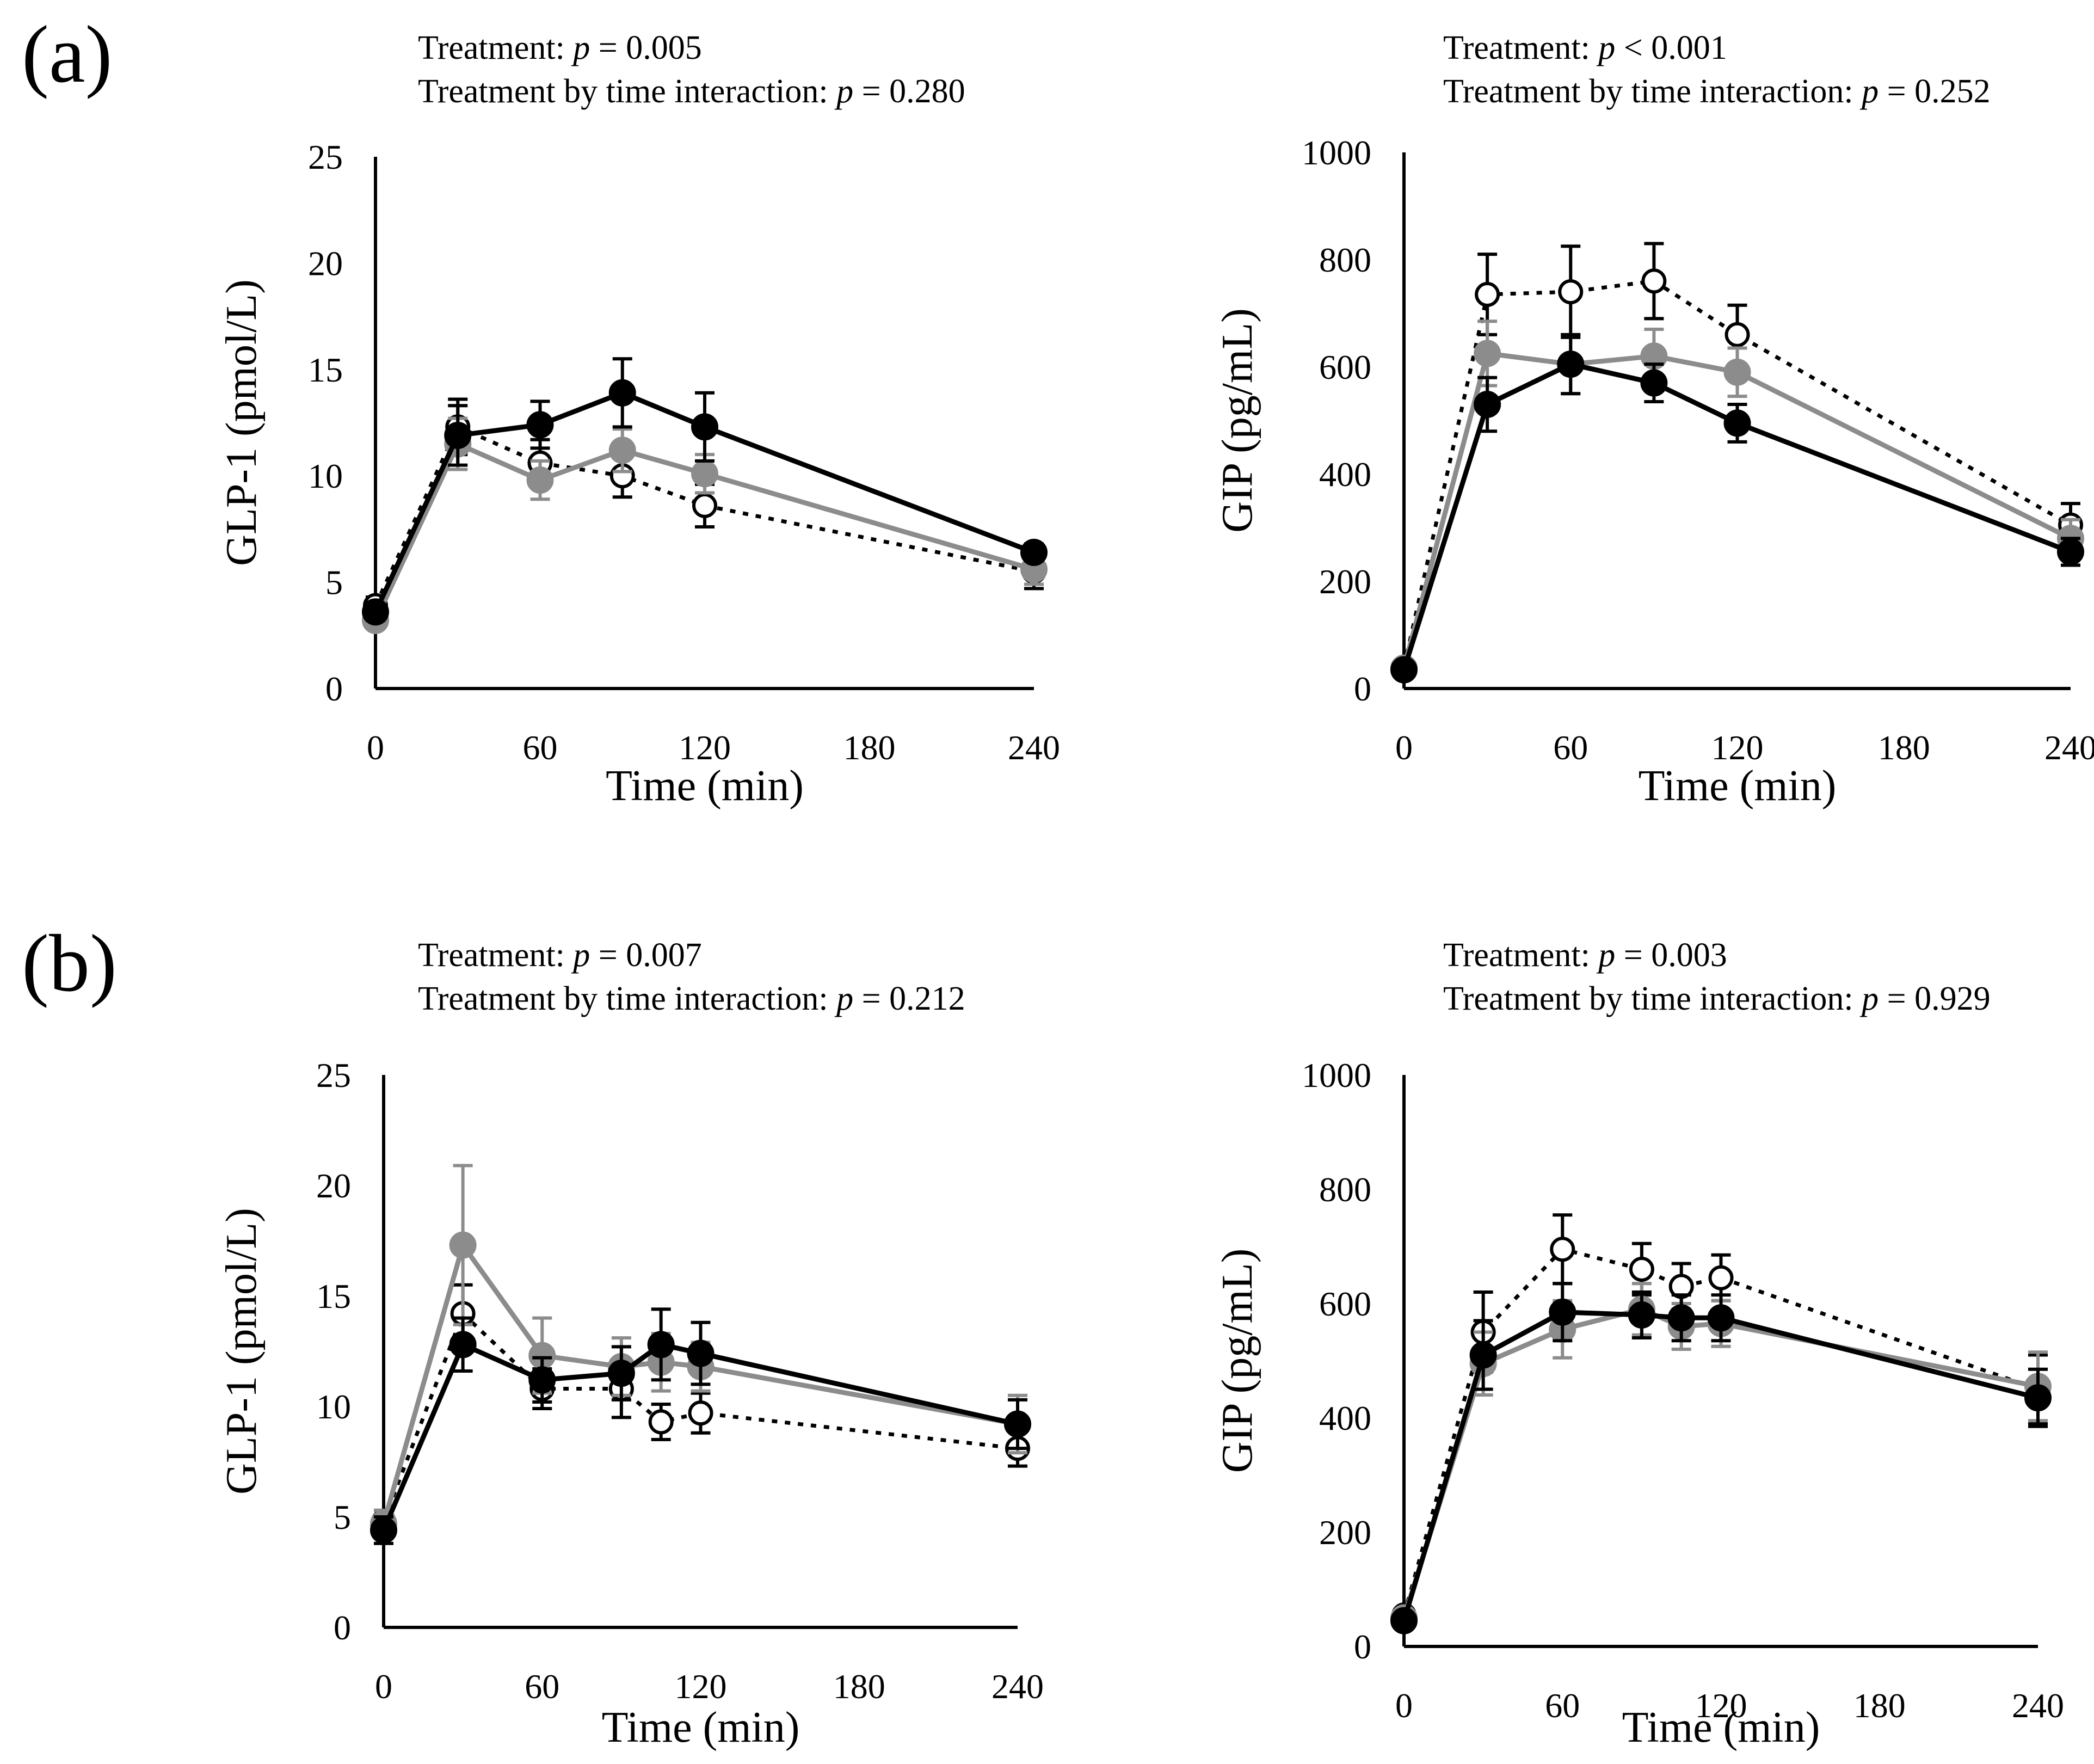  What do you see at coordinates (342, 1627) in the screenshot?
I see `y-tick-label-2: 0` at bounding box center [342, 1627].